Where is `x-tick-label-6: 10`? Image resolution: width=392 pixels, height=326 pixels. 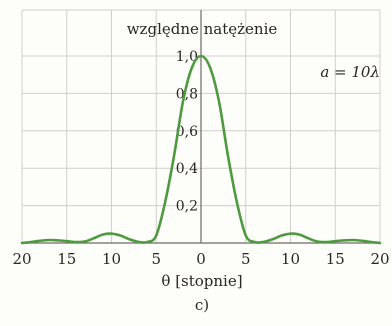 x-tick-label-6: 10 is located at coordinates (290, 259).